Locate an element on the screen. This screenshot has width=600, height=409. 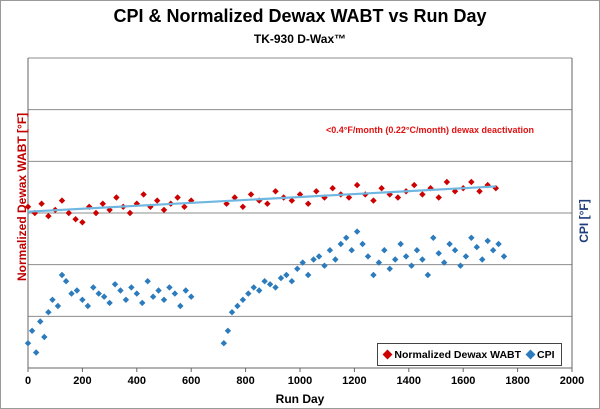
y-axis-label-left: Normalized Dewax WABT [°F] is located at coordinates (22, 196).